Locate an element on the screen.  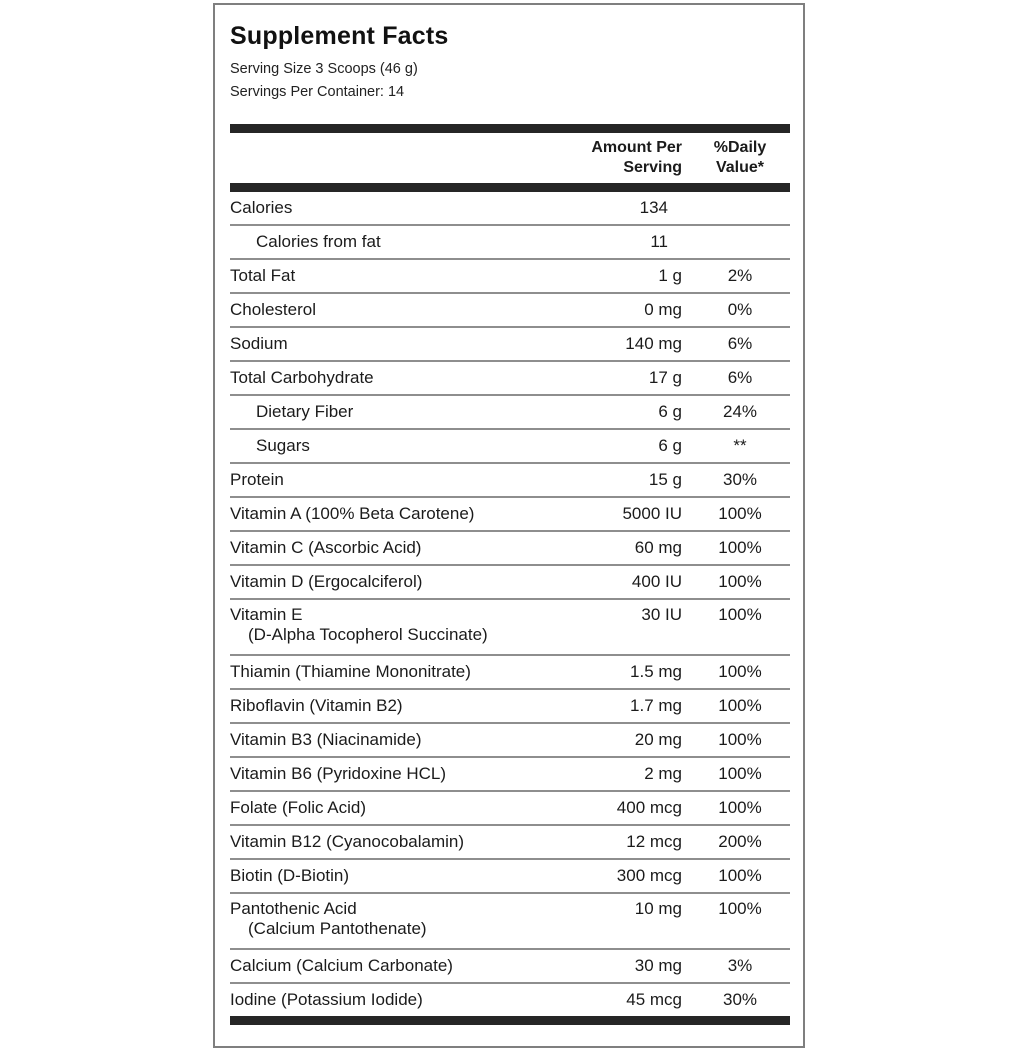
nutrient-name: Calcium (Calcium Carbonate) is located at coordinates (400, 966).